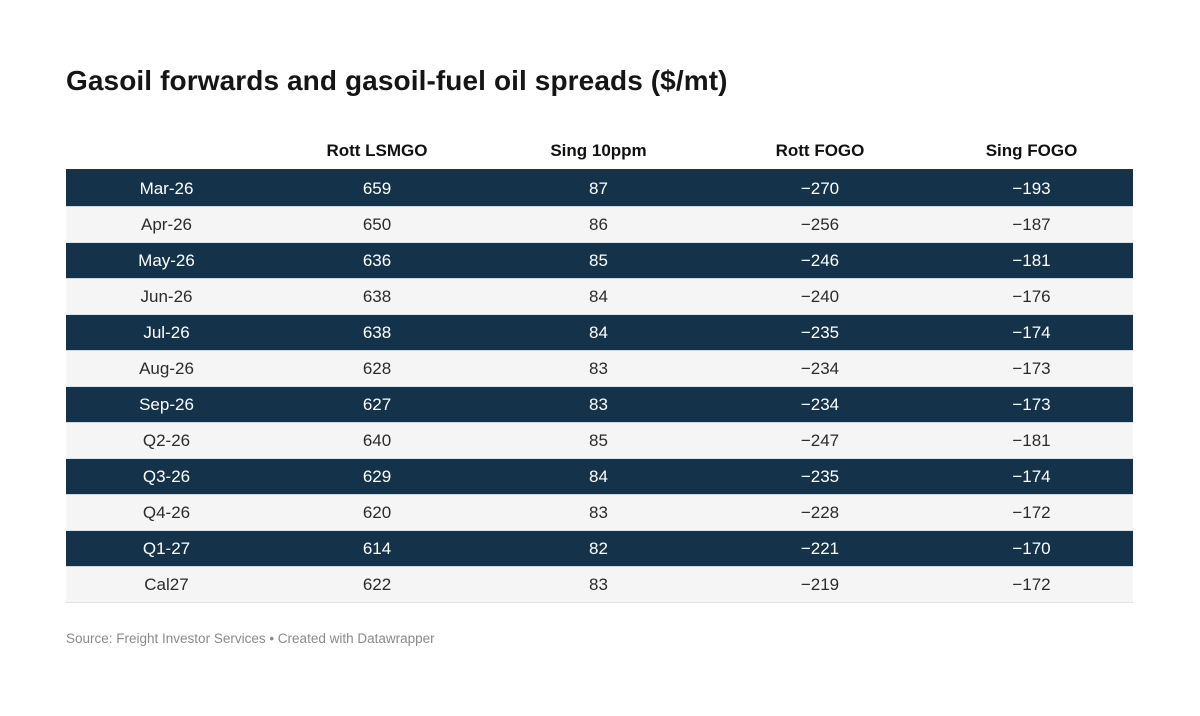 The width and height of the screenshot is (1200, 716). What do you see at coordinates (1031, 296) in the screenshot?
I see `value-cell: −176` at bounding box center [1031, 296].